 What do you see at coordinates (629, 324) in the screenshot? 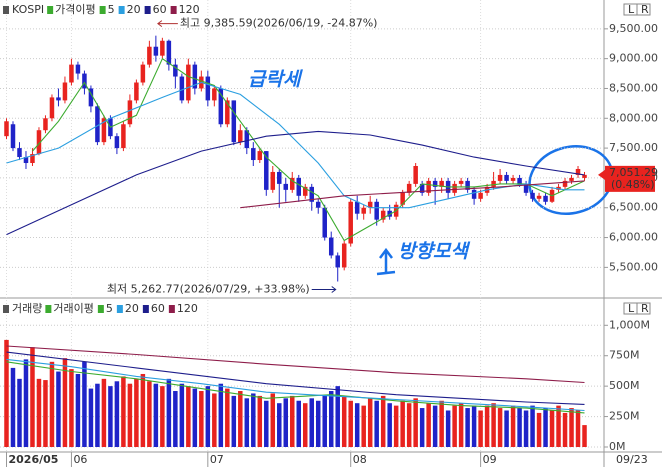
I see `y-tick-label: 1,000M` at bounding box center [629, 324].